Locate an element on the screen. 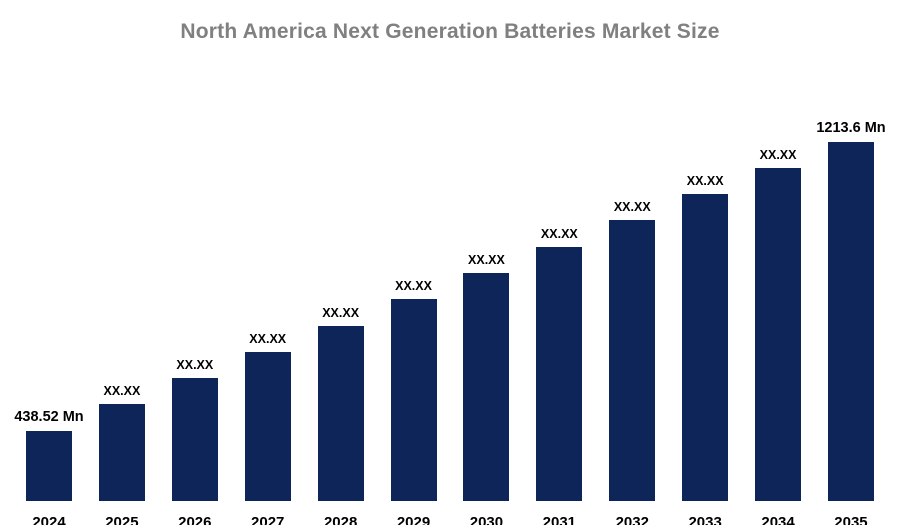 This screenshot has height=525, width=900. x-axis-label: 2027 is located at coordinates (268, 519).